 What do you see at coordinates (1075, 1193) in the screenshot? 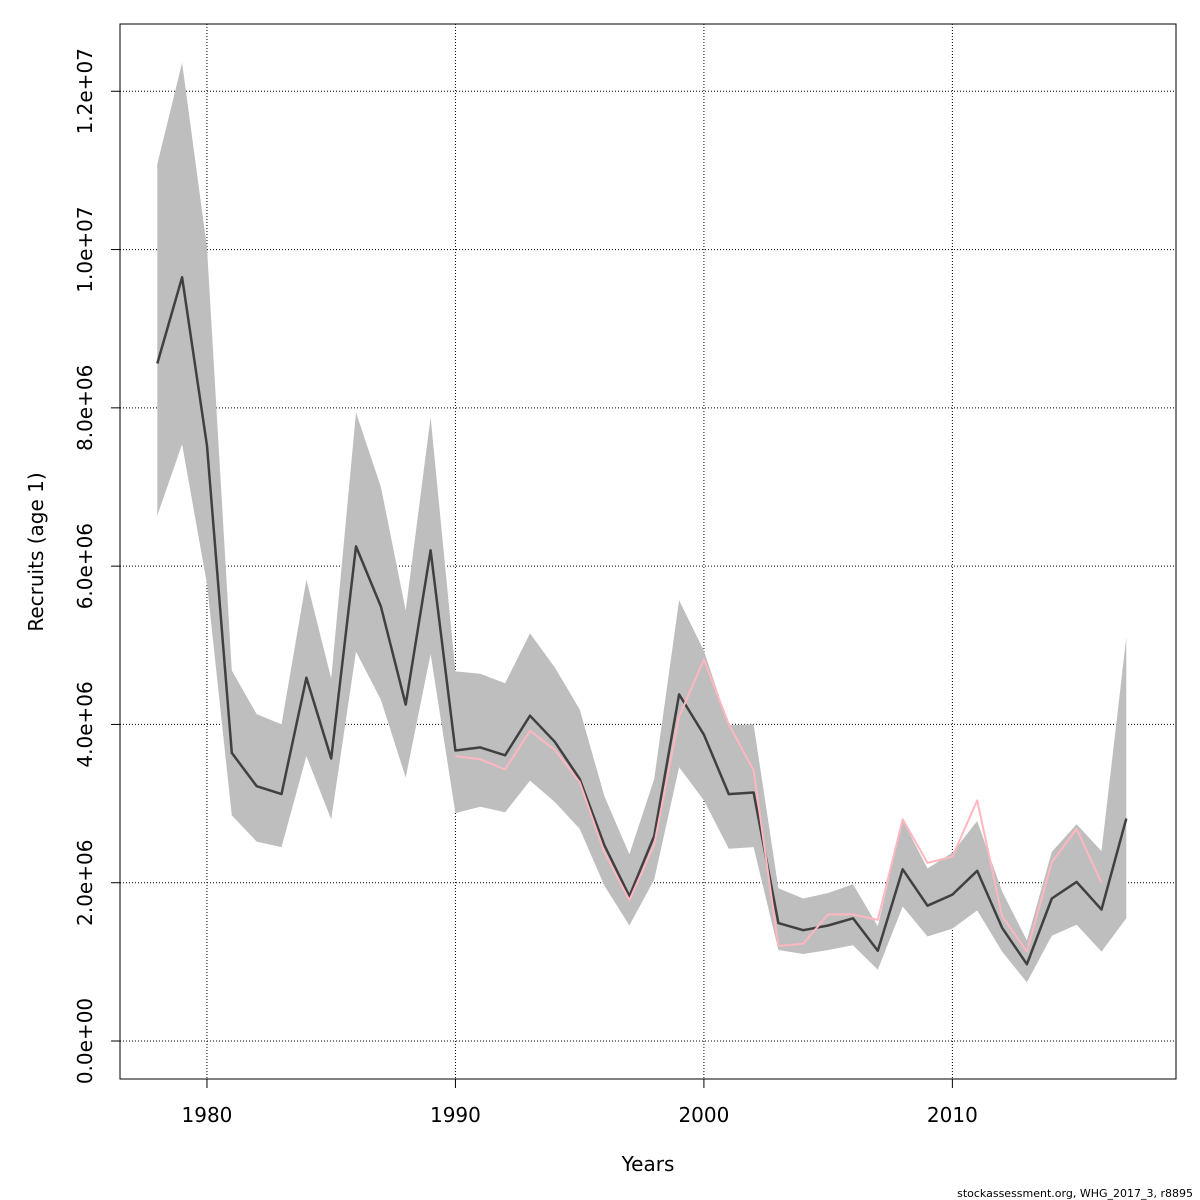
I see `footer-credit: stockassessment.org, WHG_2017_3, r8895` at bounding box center [1075, 1193].